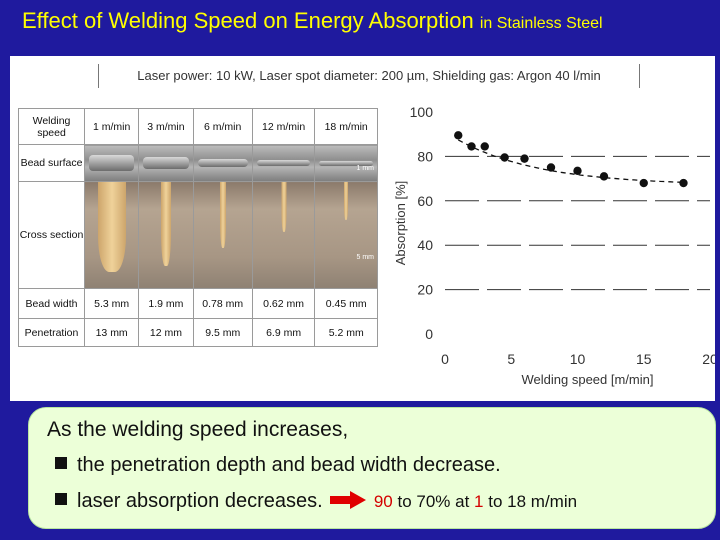 Image resolution: width=720 pixels, height=540 pixels. What do you see at coordinates (346, 126) in the screenshot?
I see `speed-cell: 18 m/min` at bounding box center [346, 126].